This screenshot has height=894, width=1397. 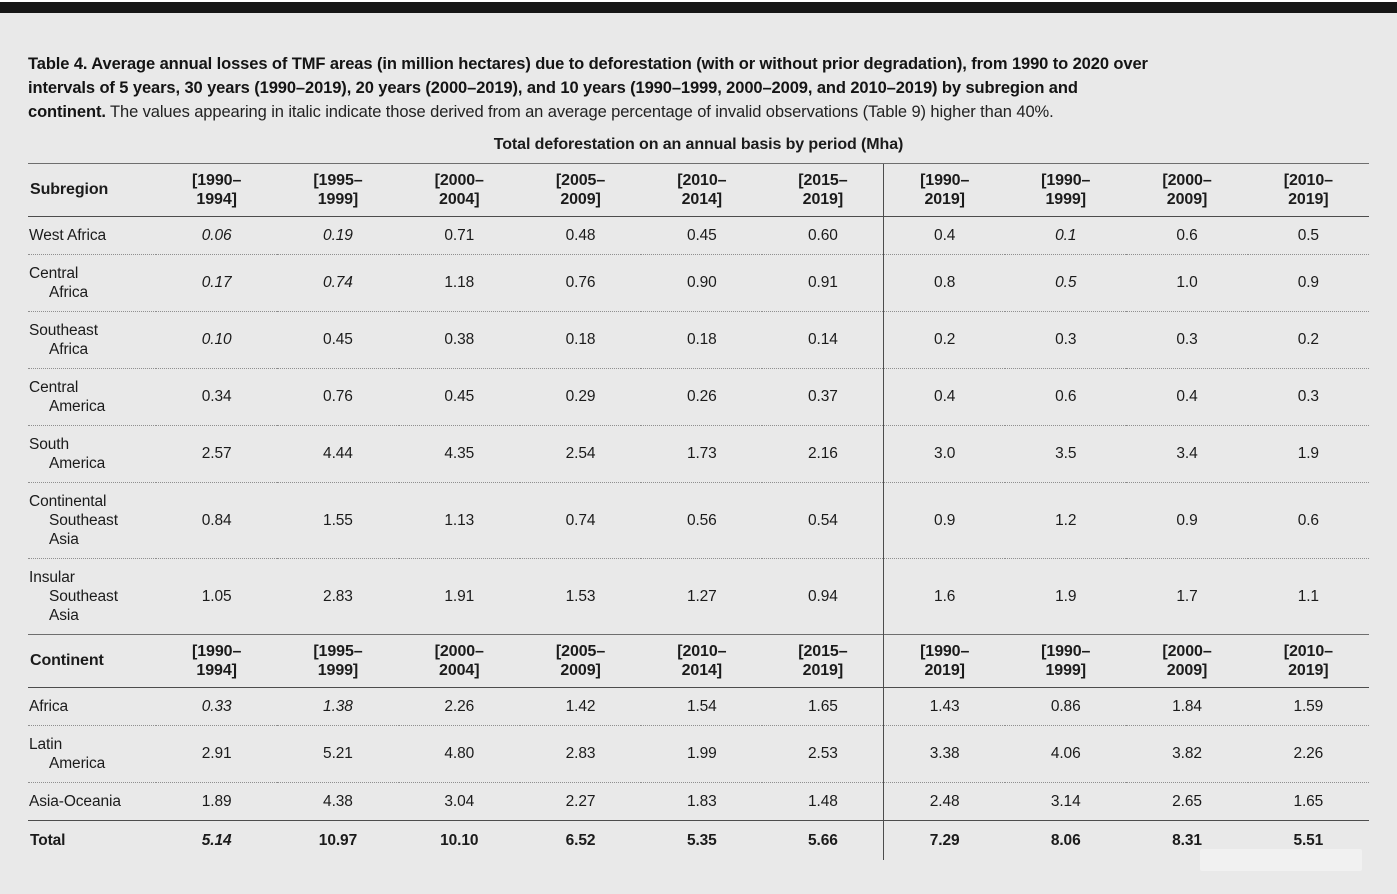 What do you see at coordinates (822, 339) in the screenshot?
I see `value-cell: 0.14` at bounding box center [822, 339].